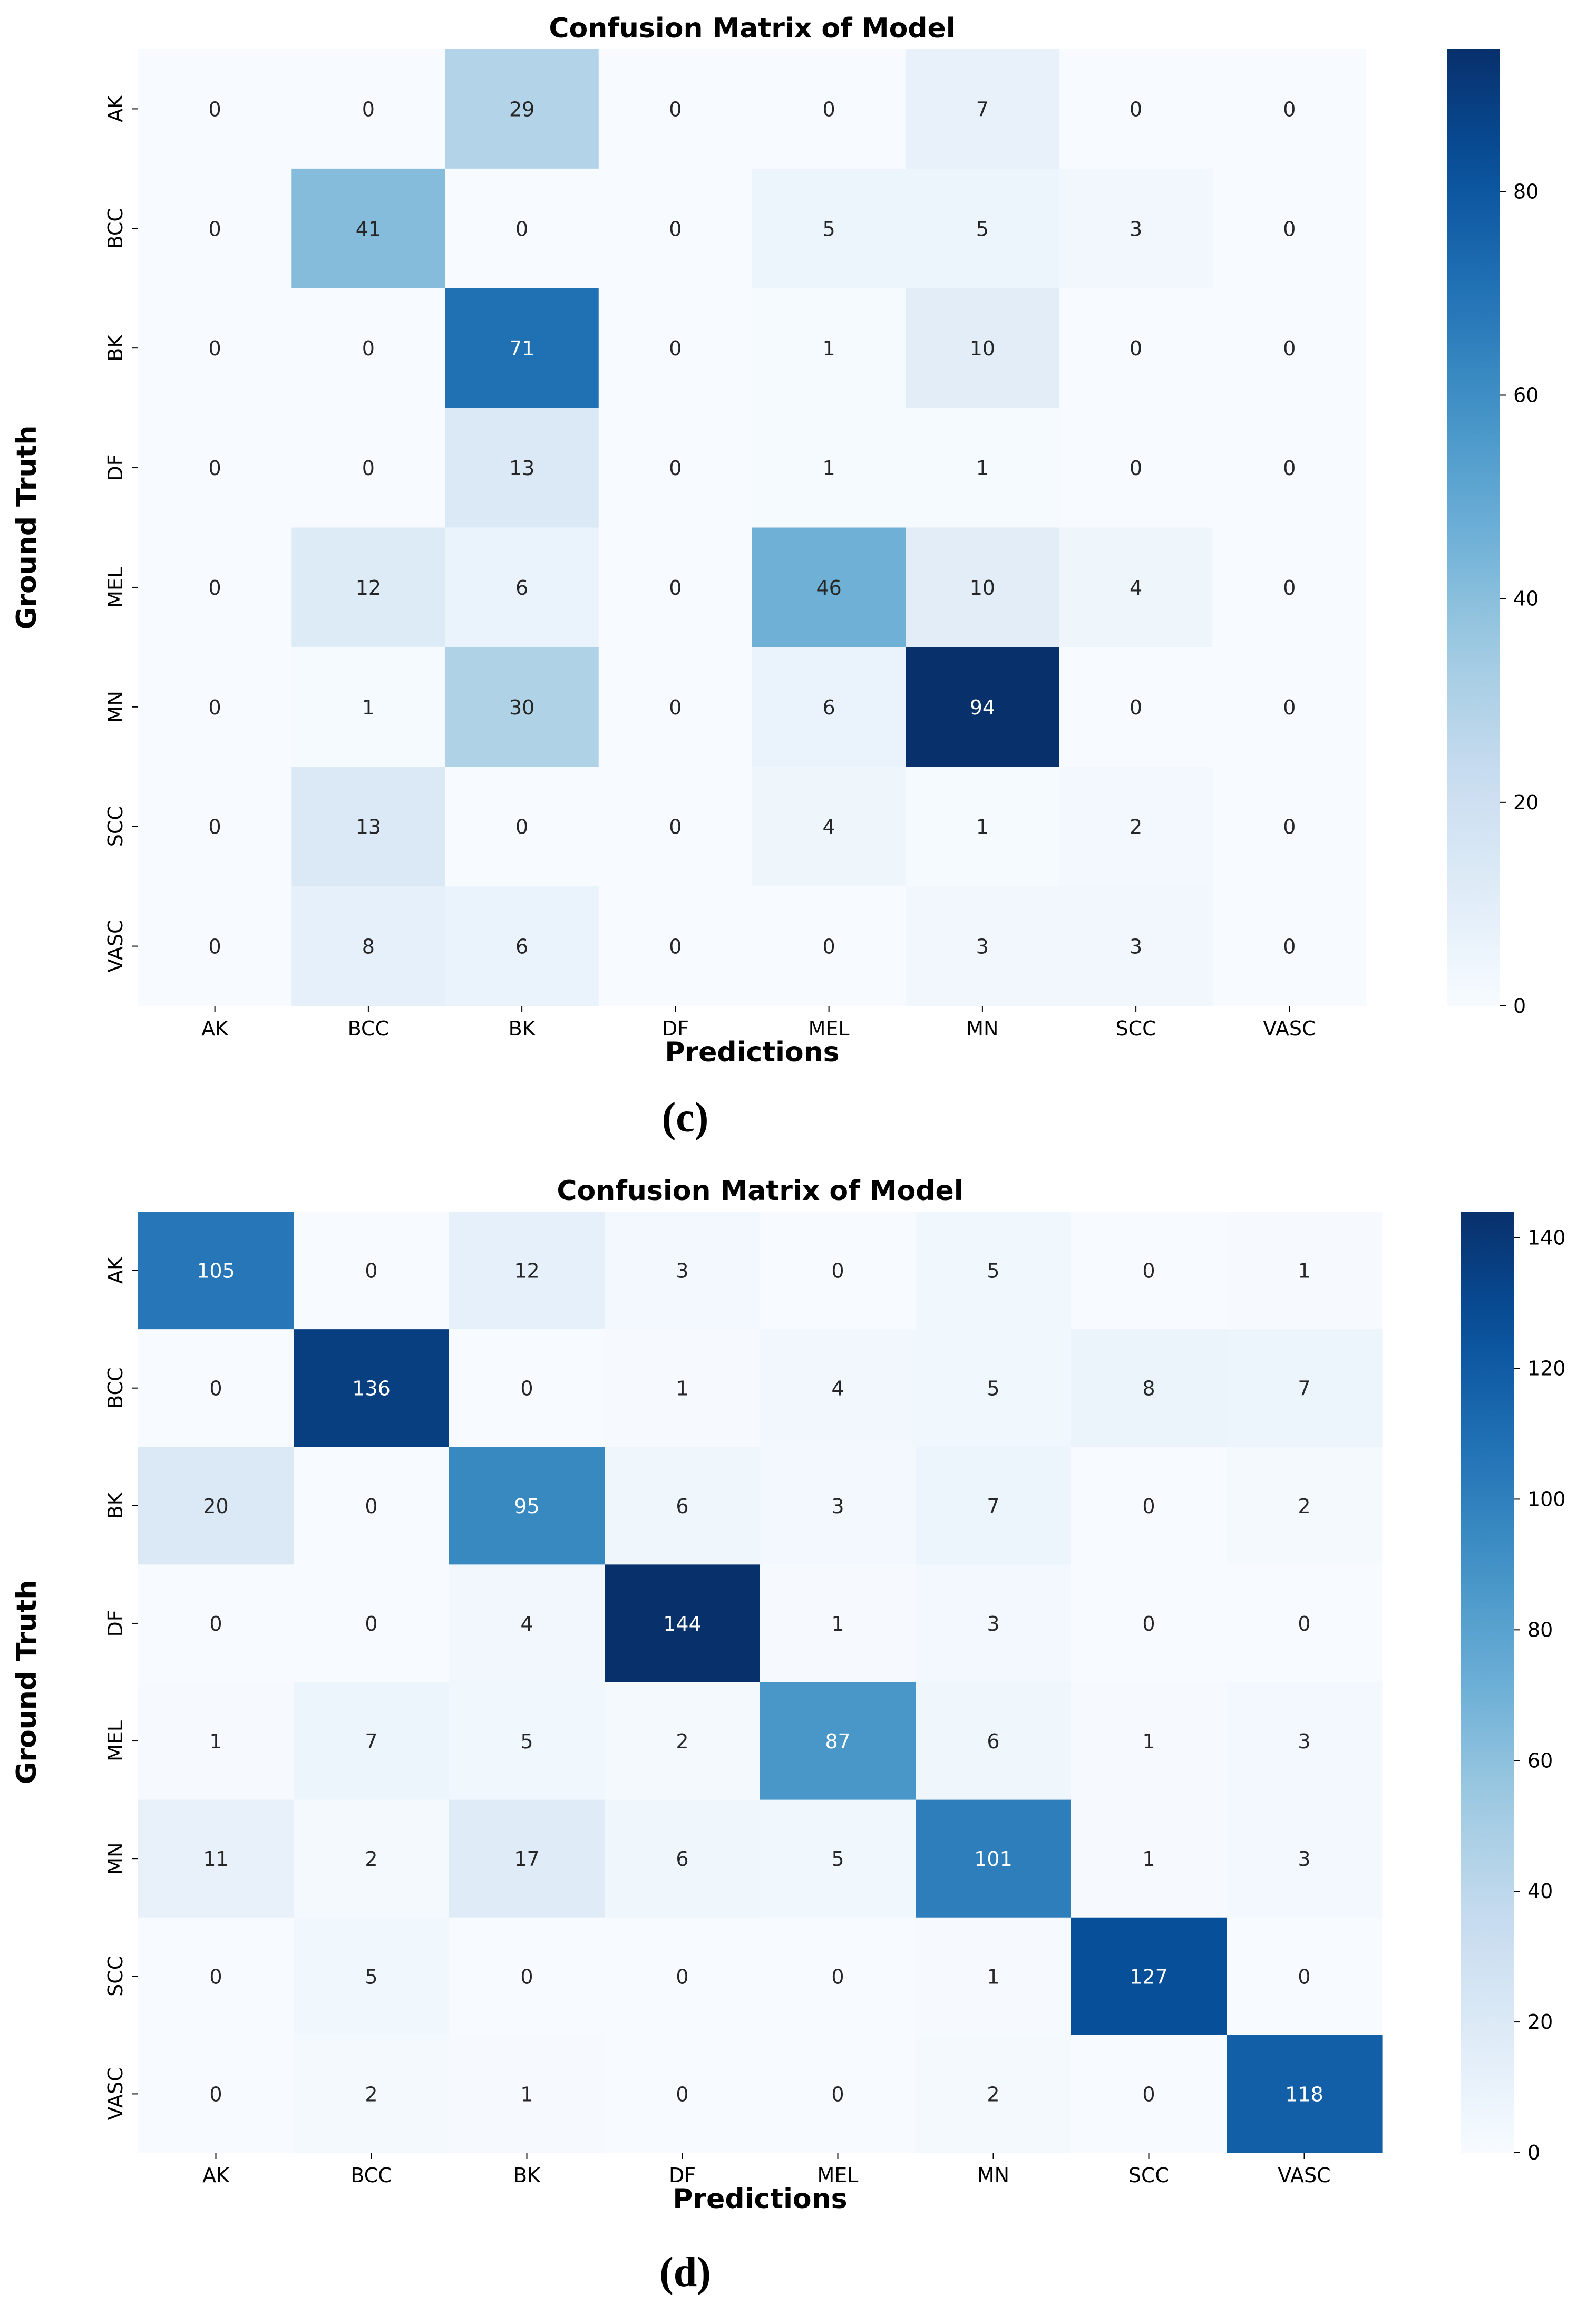 The image size is (1596, 2304). Describe the element at coordinates (838, 2175) in the screenshot. I see `x-tick-label: MEL` at that location.